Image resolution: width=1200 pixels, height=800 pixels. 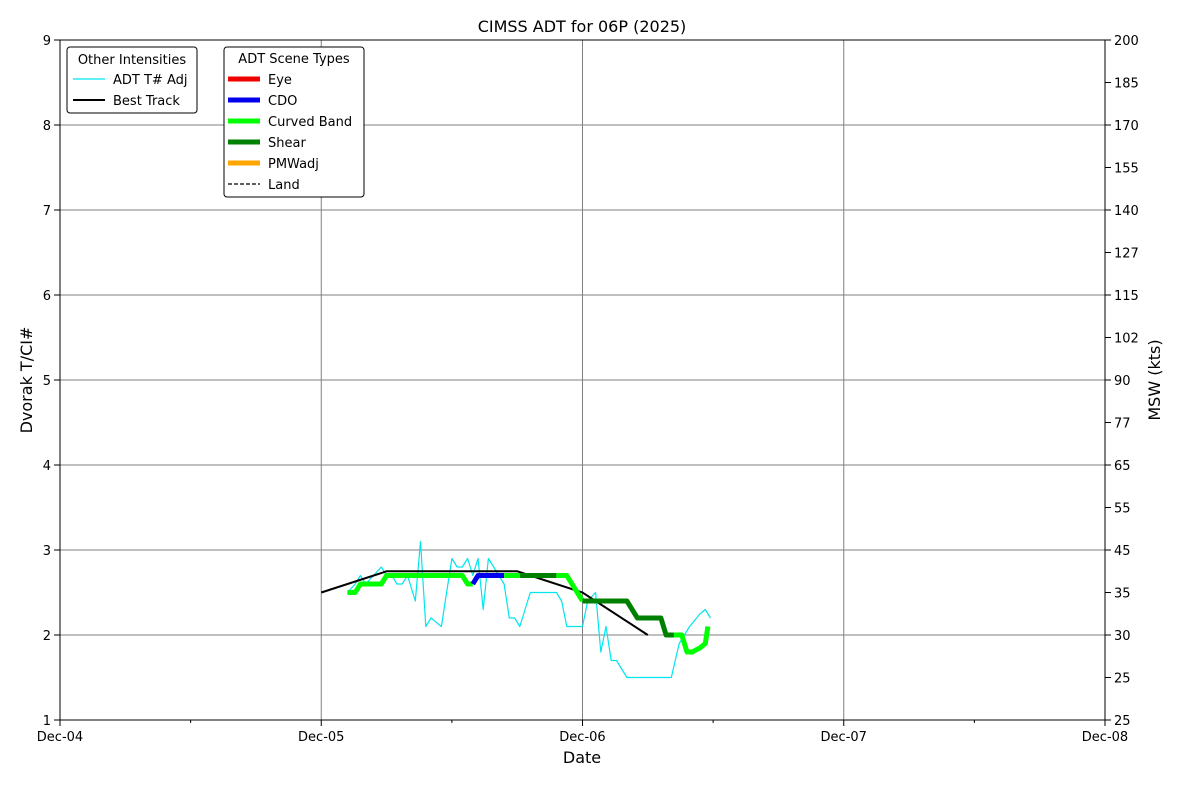 What do you see at coordinates (47, 126) in the screenshot?
I see `y-tick-label: 8` at bounding box center [47, 126].